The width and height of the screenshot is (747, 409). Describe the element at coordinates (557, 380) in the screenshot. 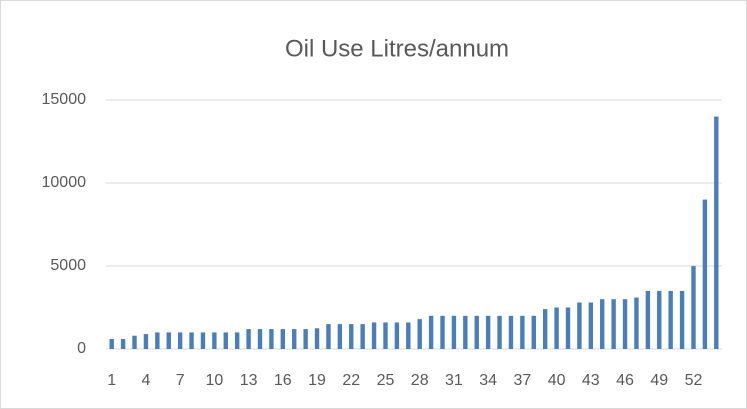

I see `x-tick-label: 40` at that location.